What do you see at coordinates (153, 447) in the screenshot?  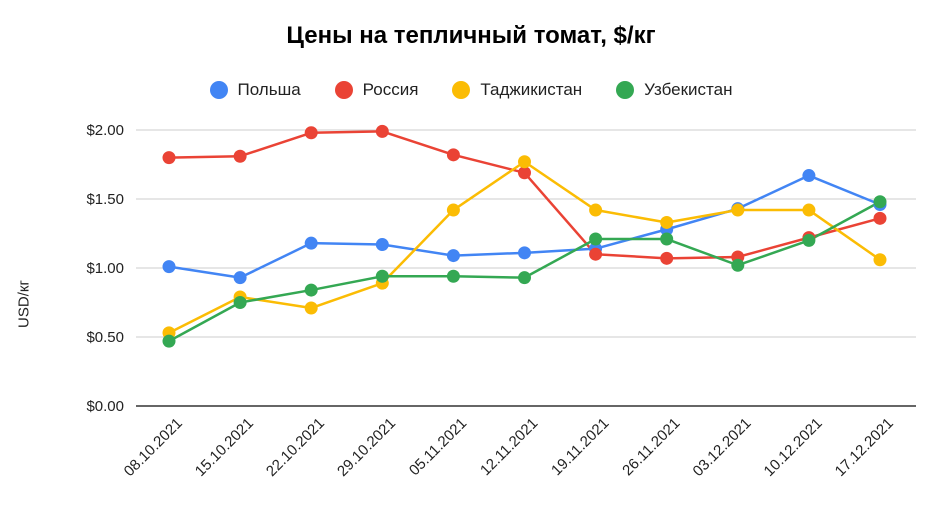 I see `x-tick-label: 08.10.2021` at bounding box center [153, 447].